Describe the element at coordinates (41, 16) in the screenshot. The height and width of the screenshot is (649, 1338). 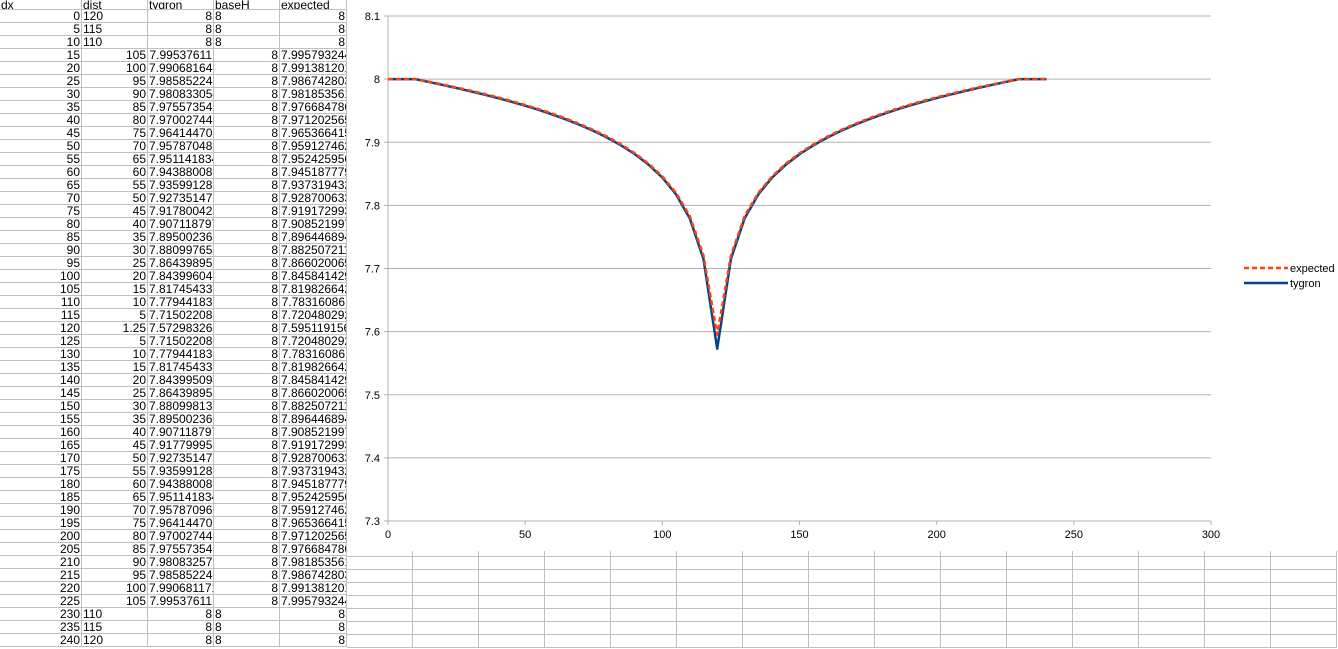
I see `cell-dx: 0` at that location.